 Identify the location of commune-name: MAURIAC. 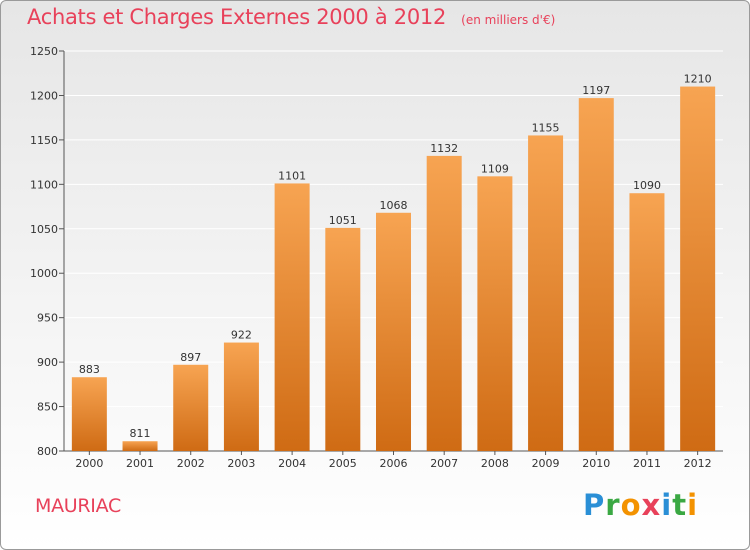
(78, 506).